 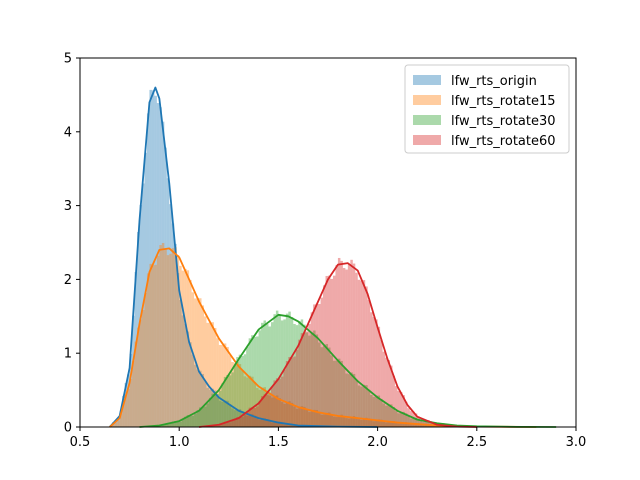 I want to click on legend-label-lfw_rts_rotate15: lfw_rts_rotate15, so click(x=503, y=101).